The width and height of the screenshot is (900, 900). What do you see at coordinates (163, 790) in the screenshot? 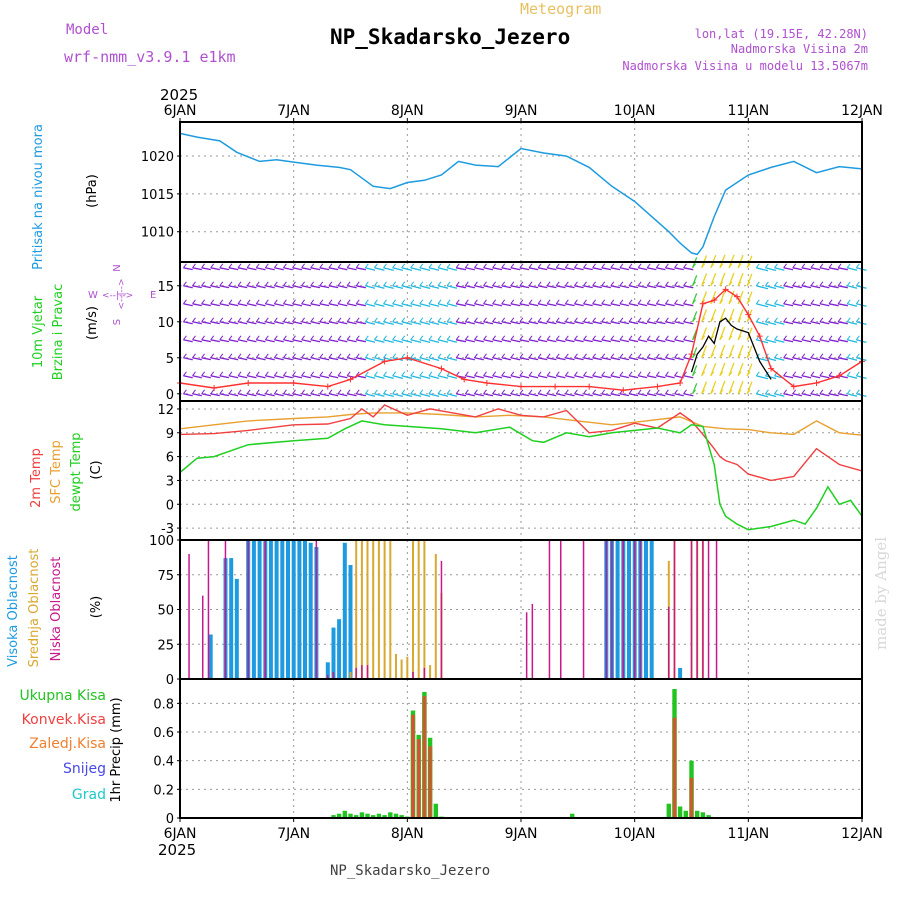
I see `y-tick-label: 0.2` at bounding box center [163, 790].